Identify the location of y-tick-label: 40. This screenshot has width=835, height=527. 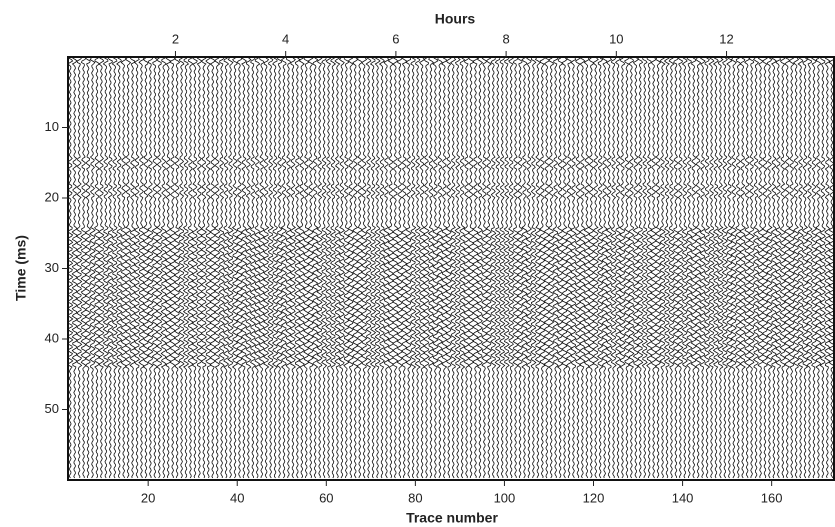
(52, 337).